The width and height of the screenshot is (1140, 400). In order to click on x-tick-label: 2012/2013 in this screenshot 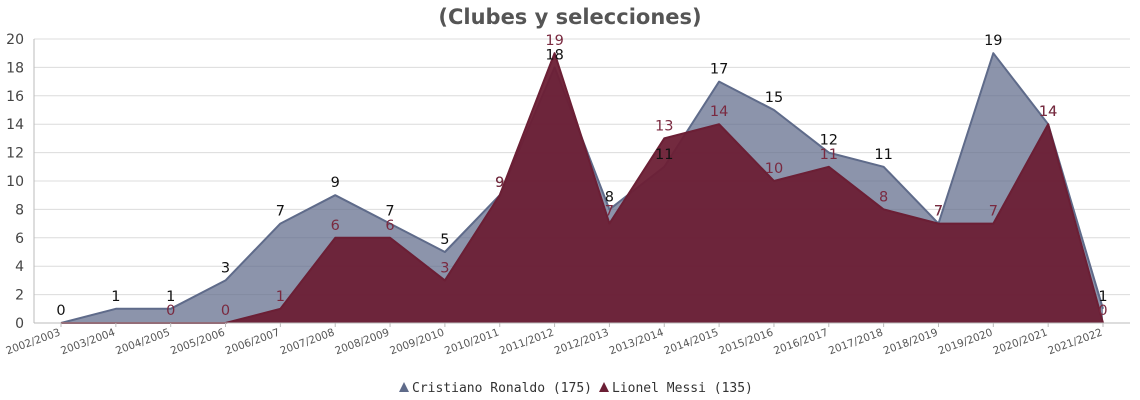, I will do `click(582, 342)`.